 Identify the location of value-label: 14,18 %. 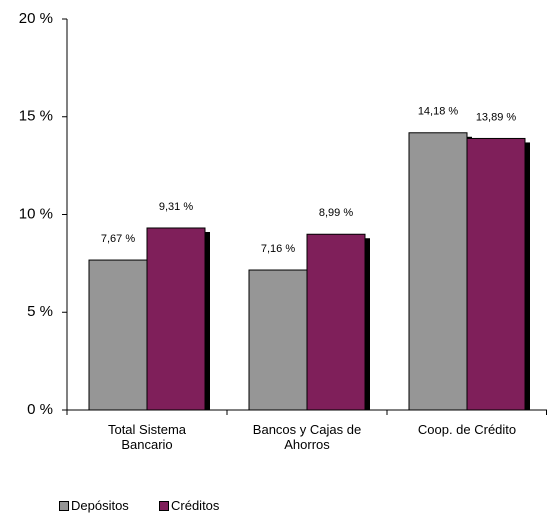
(438, 112).